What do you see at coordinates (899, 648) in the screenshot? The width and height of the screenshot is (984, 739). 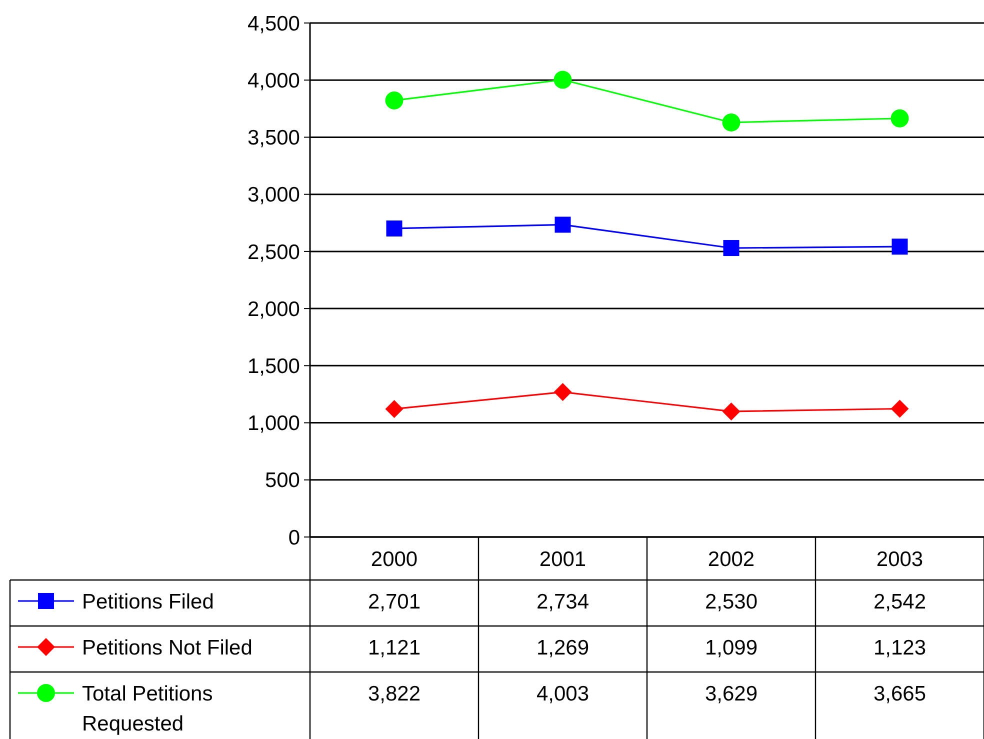 I see `data-label: 1,123` at bounding box center [899, 648].